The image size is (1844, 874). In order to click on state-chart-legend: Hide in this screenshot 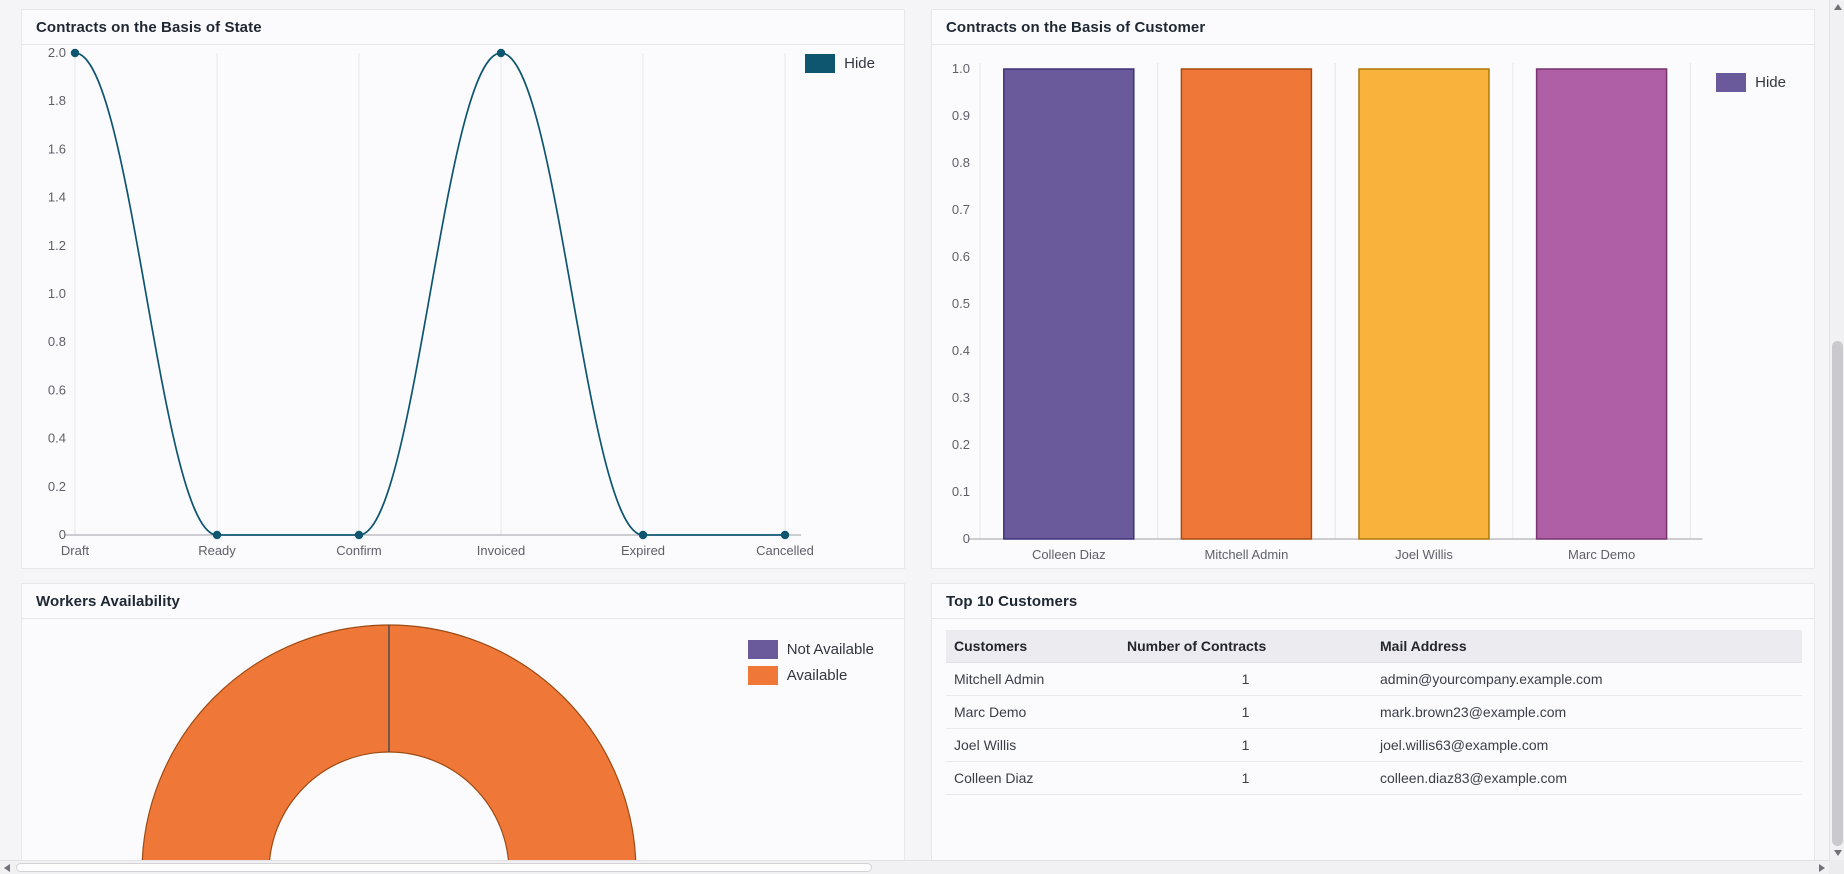, I will do `click(840, 63)`.